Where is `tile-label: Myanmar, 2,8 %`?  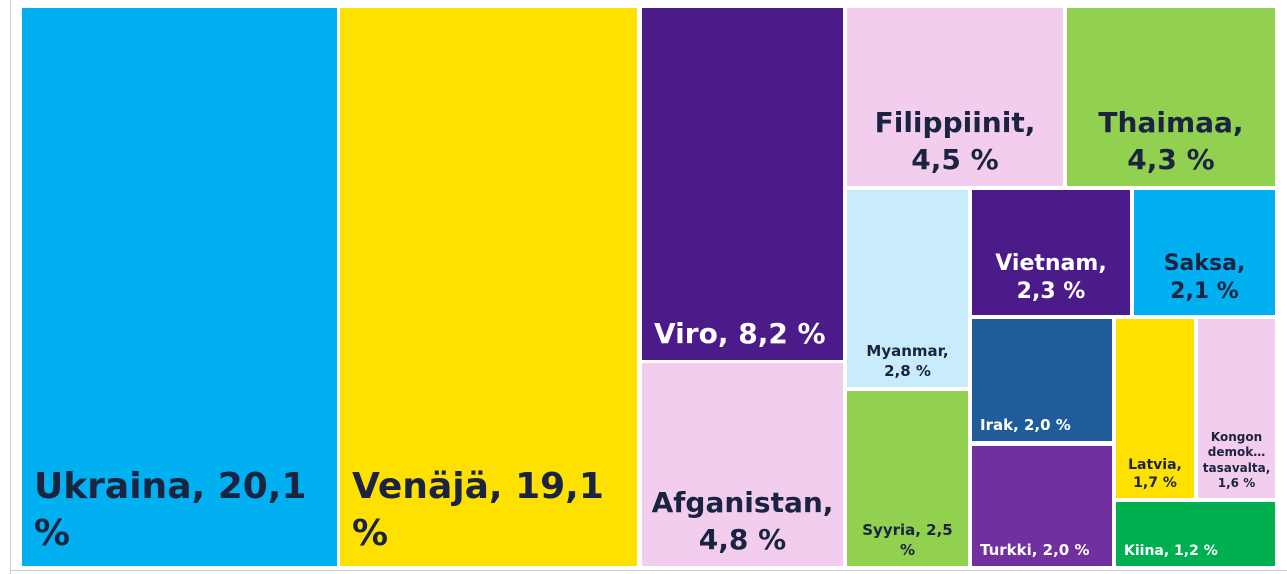
tile-label: Myanmar, 2,8 % is located at coordinates (907, 361).